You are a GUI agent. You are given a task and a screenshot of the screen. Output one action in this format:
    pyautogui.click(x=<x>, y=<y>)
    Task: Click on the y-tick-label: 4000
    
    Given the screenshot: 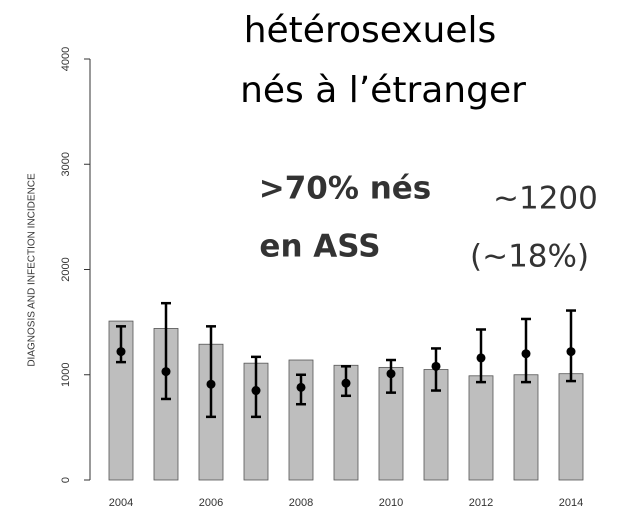 What is the action you would take?
    pyautogui.click(x=66, y=59)
    